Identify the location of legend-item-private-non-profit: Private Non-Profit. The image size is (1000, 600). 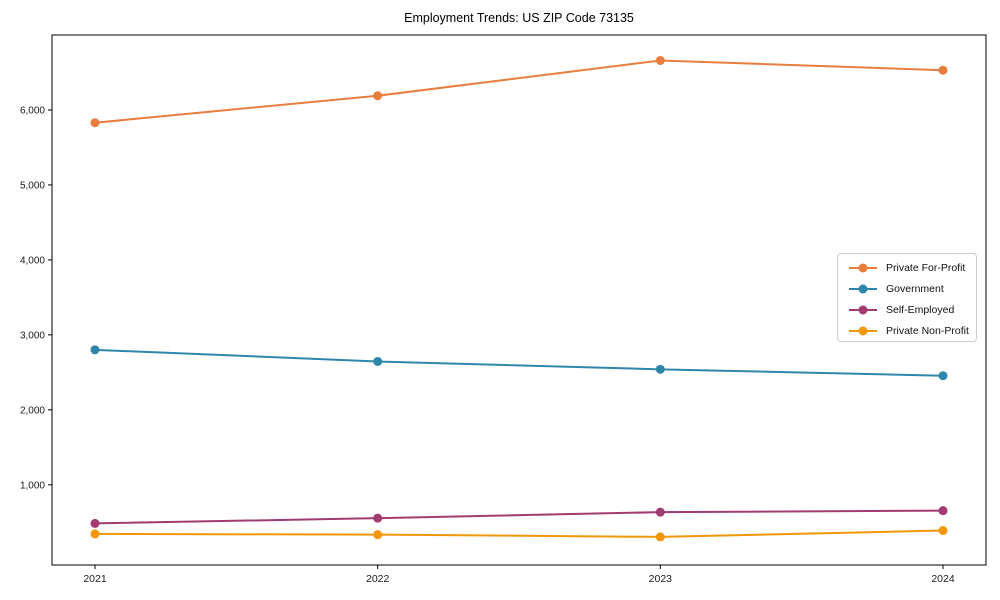
(912, 330).